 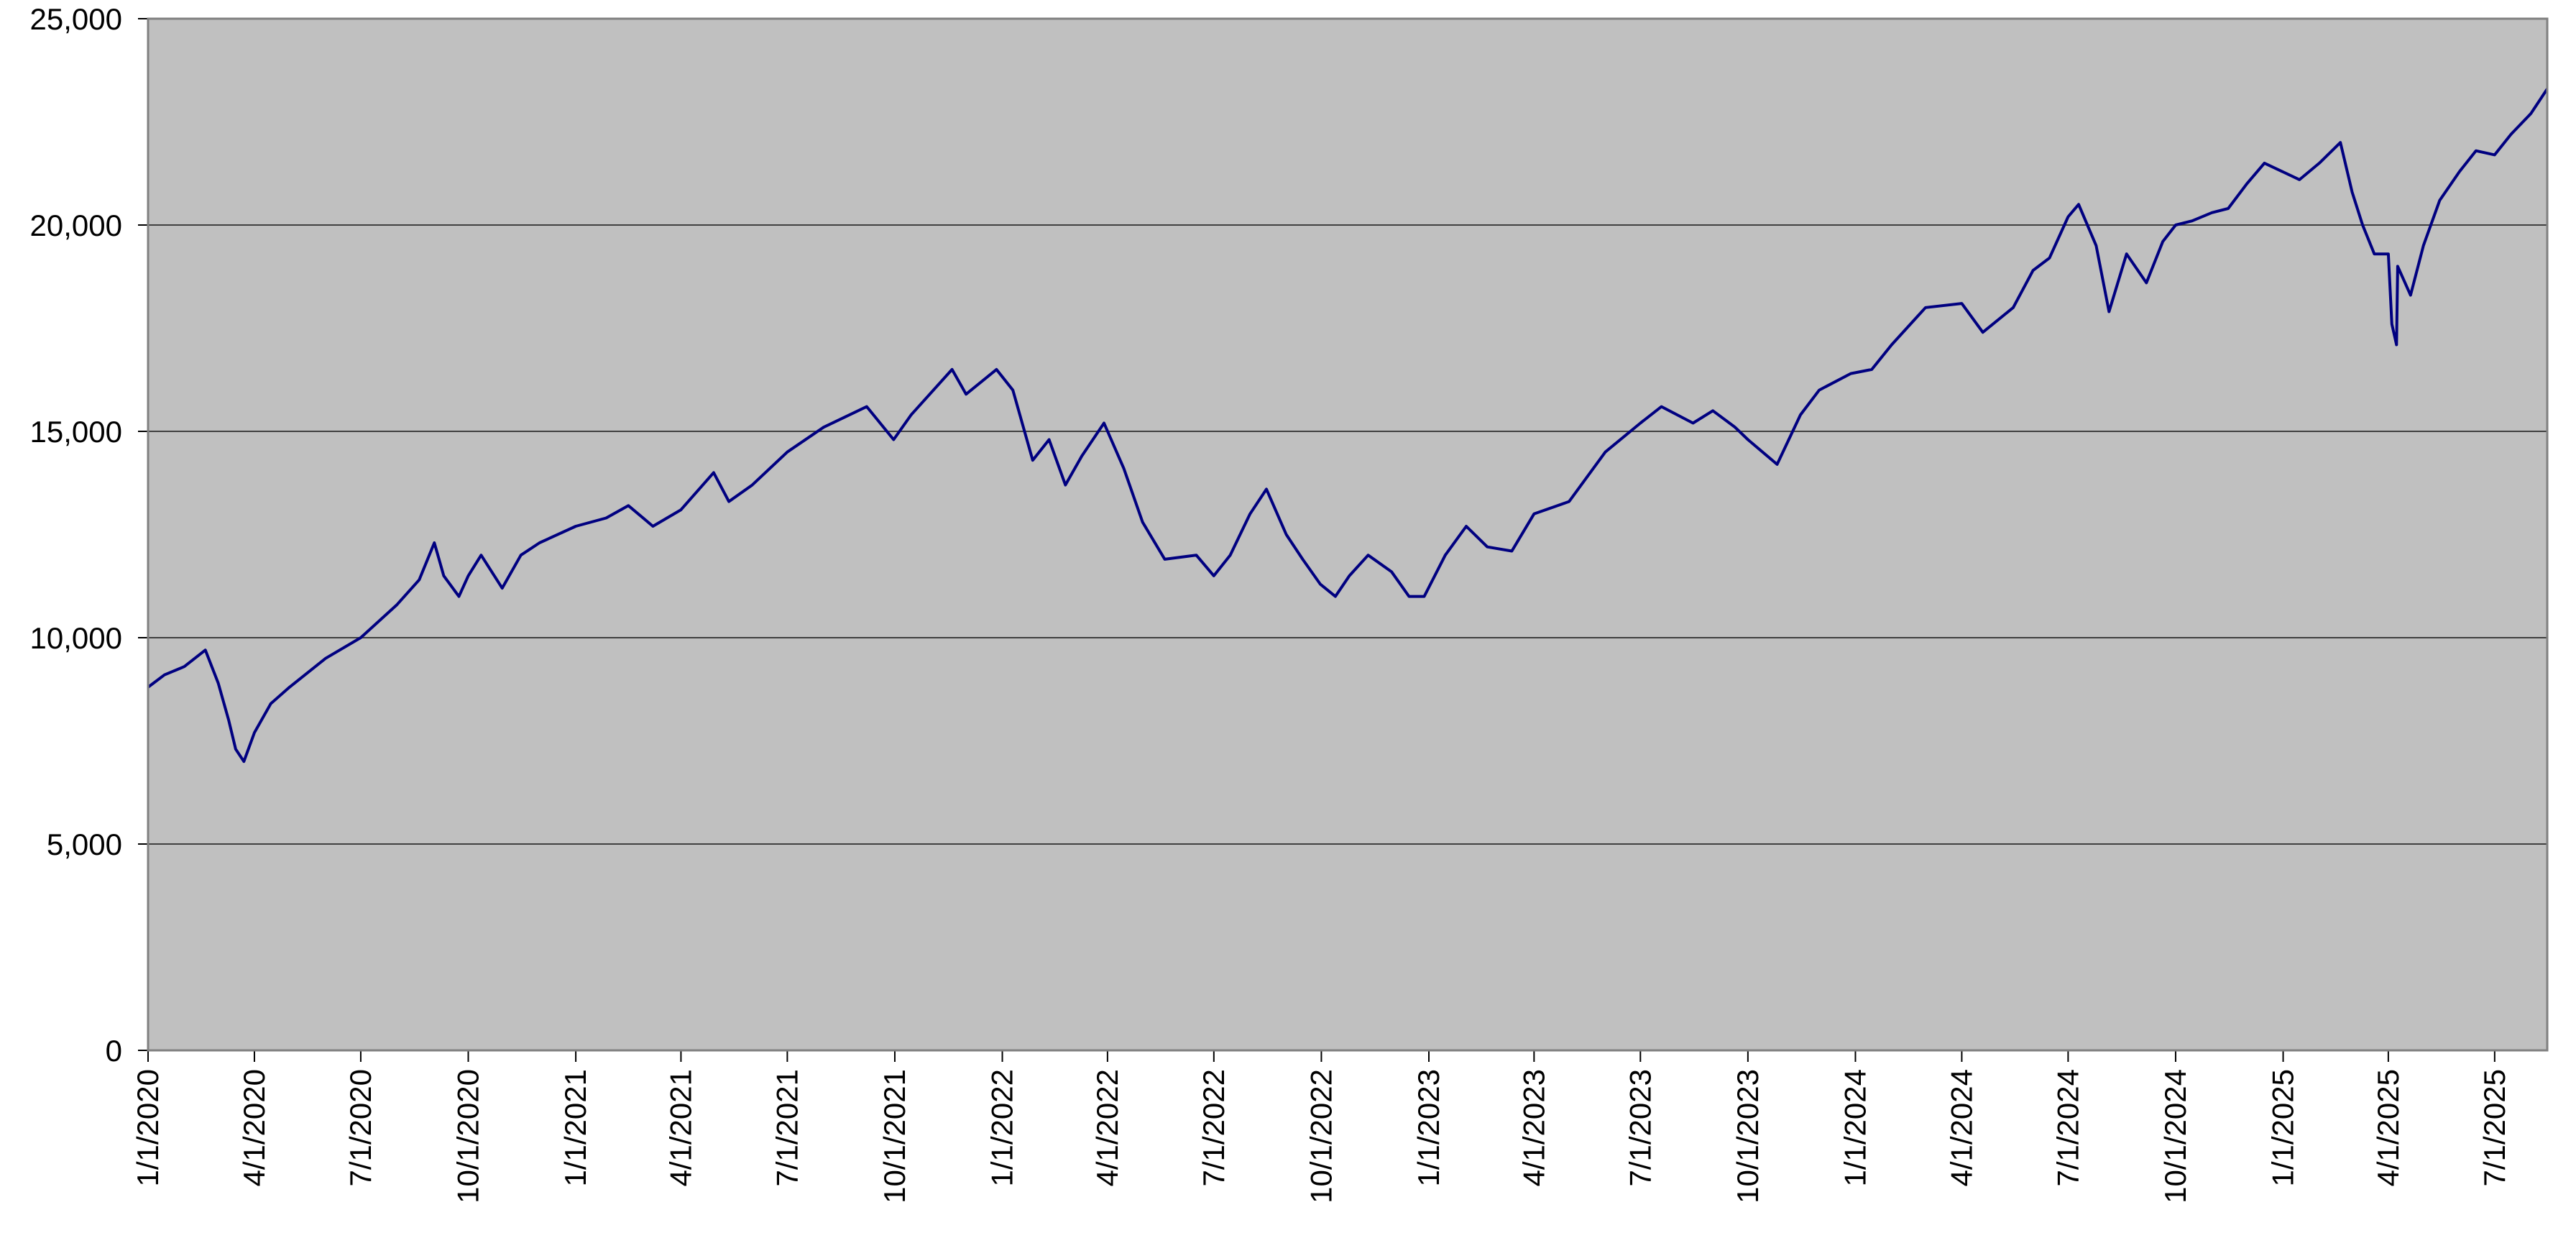 What do you see at coordinates (254, 1128) in the screenshot?
I see `xtick-label: 4/1/2020` at bounding box center [254, 1128].